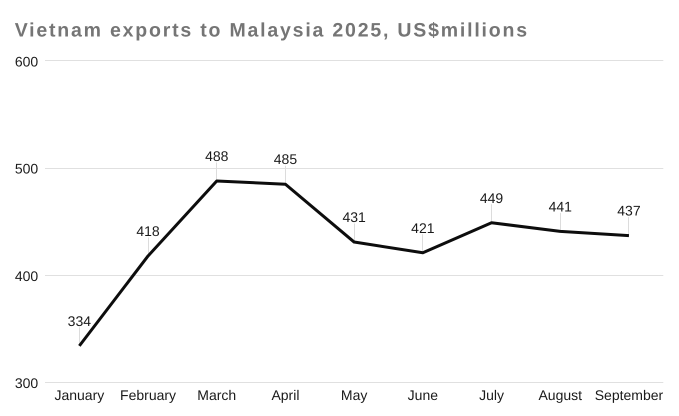  I want to click on svg-text: 418, so click(148, 231).